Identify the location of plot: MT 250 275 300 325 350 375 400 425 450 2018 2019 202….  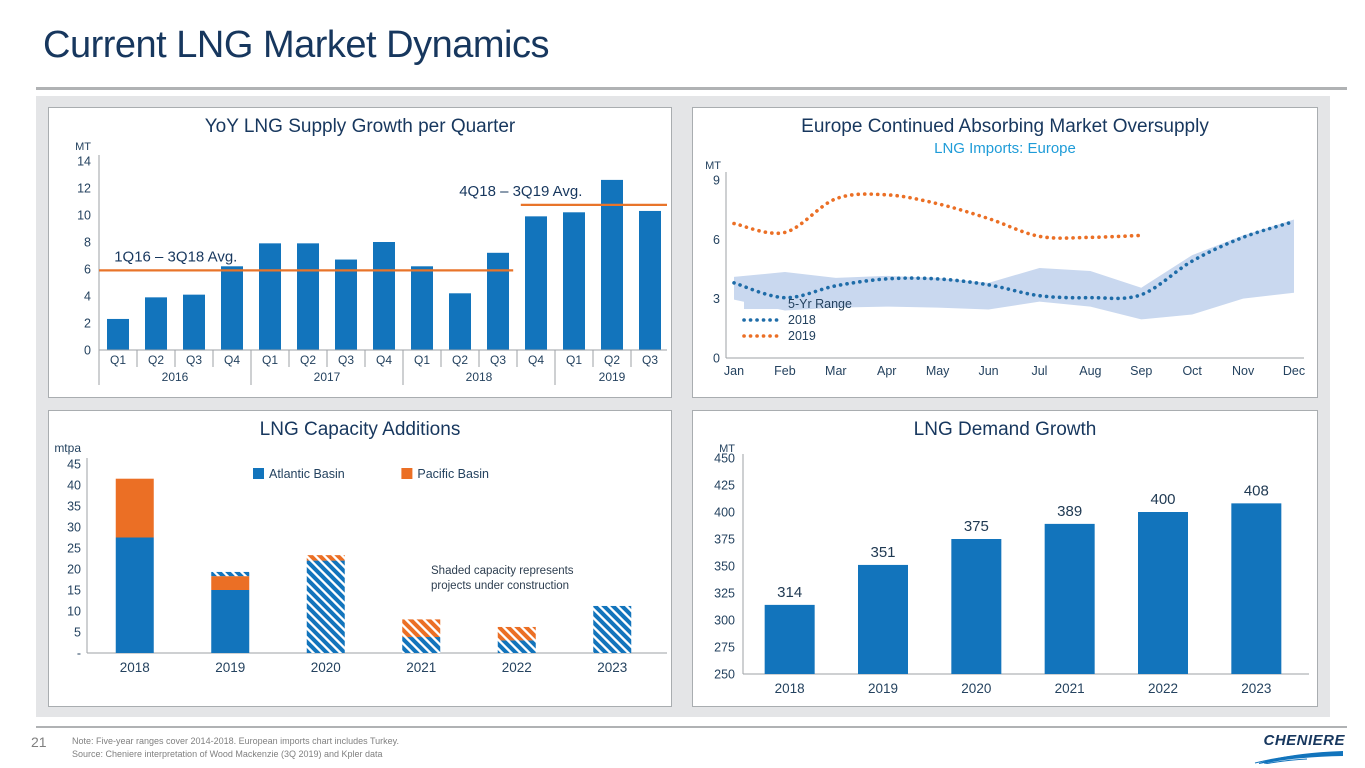
(1011, 569).